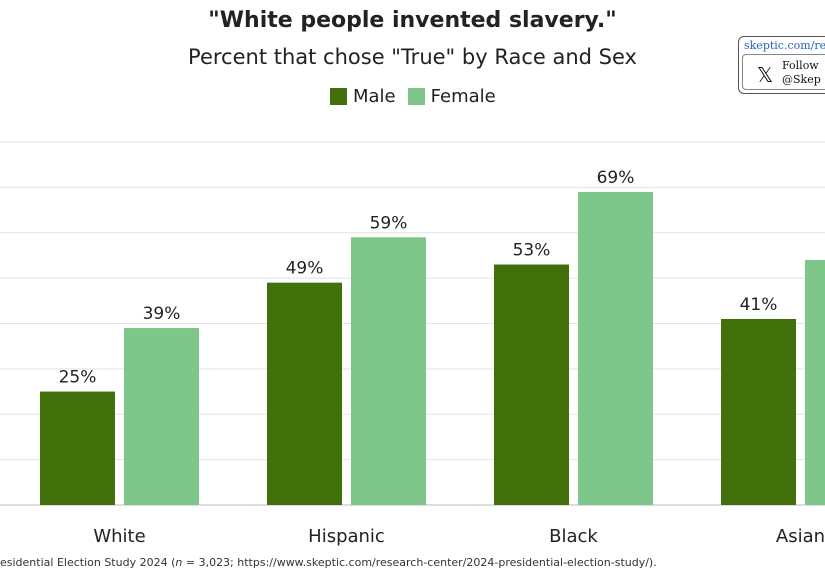 This screenshot has height=575, width=825. What do you see at coordinates (304, 393) in the screenshot?
I see `bar-male-hispanic` at bounding box center [304, 393].